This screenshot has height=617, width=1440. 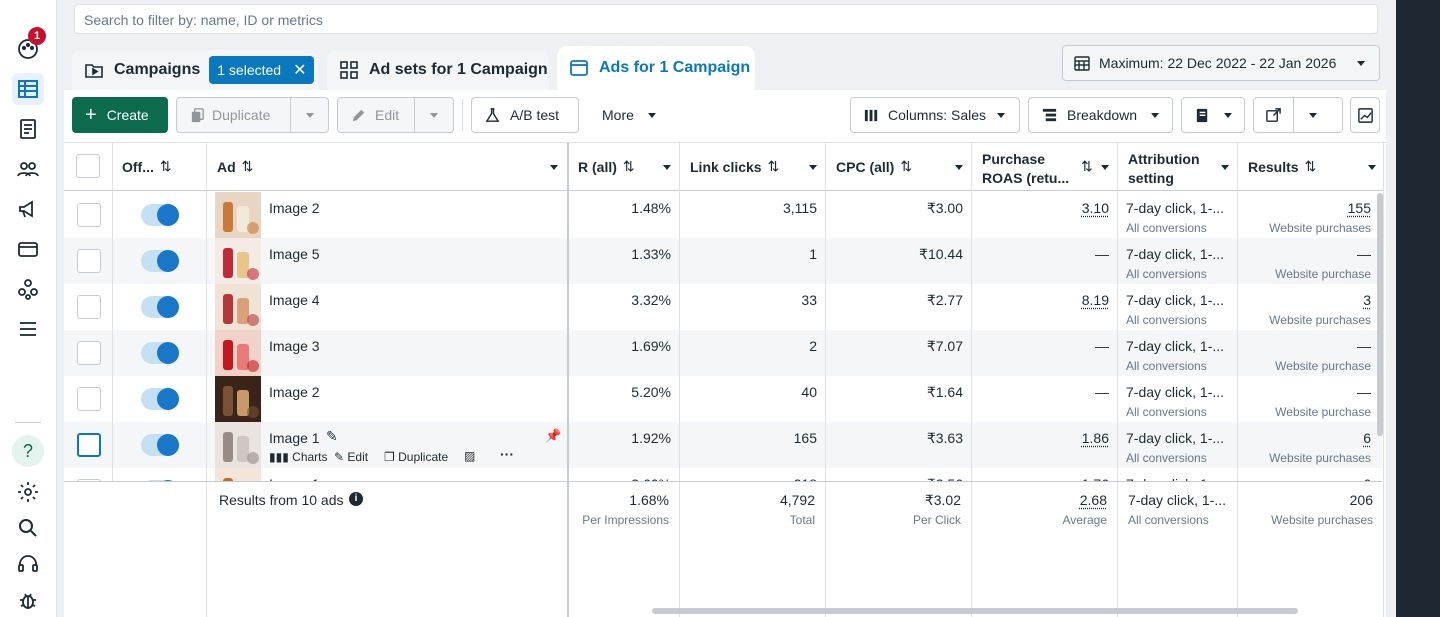 What do you see at coordinates (28, 249) in the screenshot?
I see `billing-card-icon` at bounding box center [28, 249].